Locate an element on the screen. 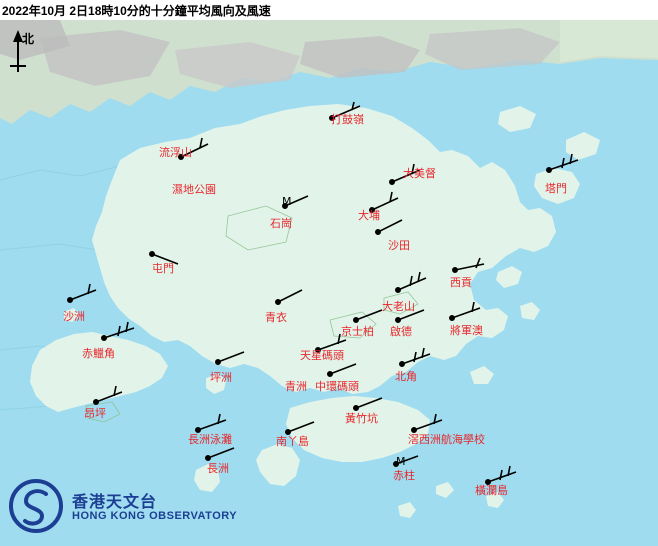 The image size is (658, 546). station-label: 京士柏 is located at coordinates (357, 331).